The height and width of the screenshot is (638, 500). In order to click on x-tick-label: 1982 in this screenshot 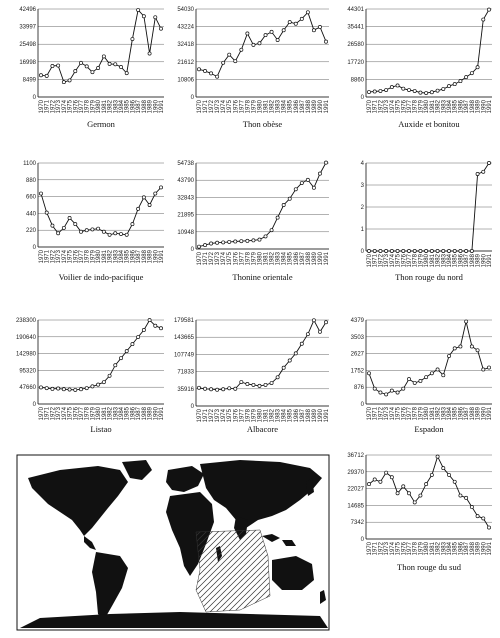, I will do `click(439, 413)`.